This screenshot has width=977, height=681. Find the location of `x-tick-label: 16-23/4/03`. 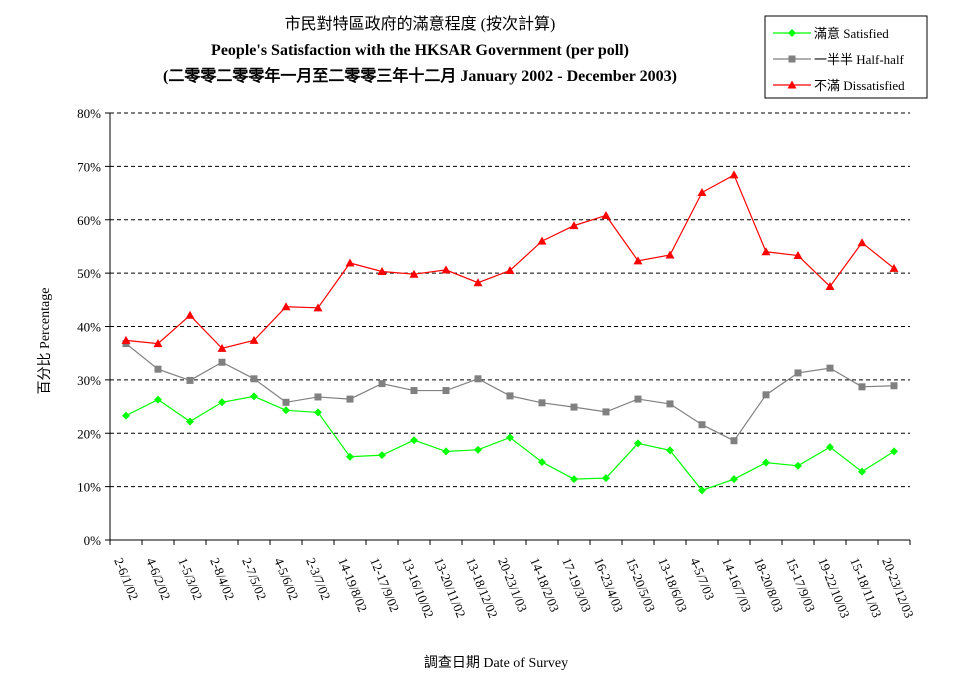

x-tick-label: 16-23/4/03 is located at coordinates (608, 585).